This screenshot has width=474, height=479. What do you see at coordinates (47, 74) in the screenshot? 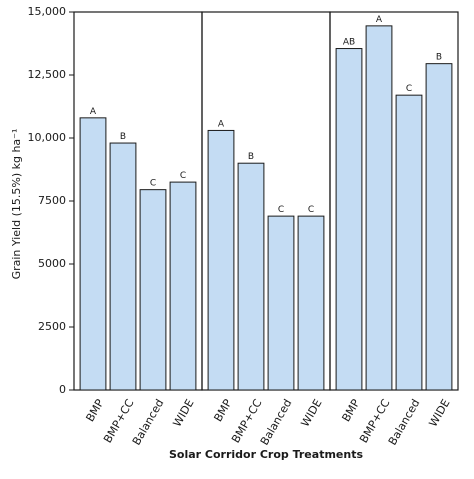
I see `y-tick-label: 12,500` at bounding box center [47, 74].